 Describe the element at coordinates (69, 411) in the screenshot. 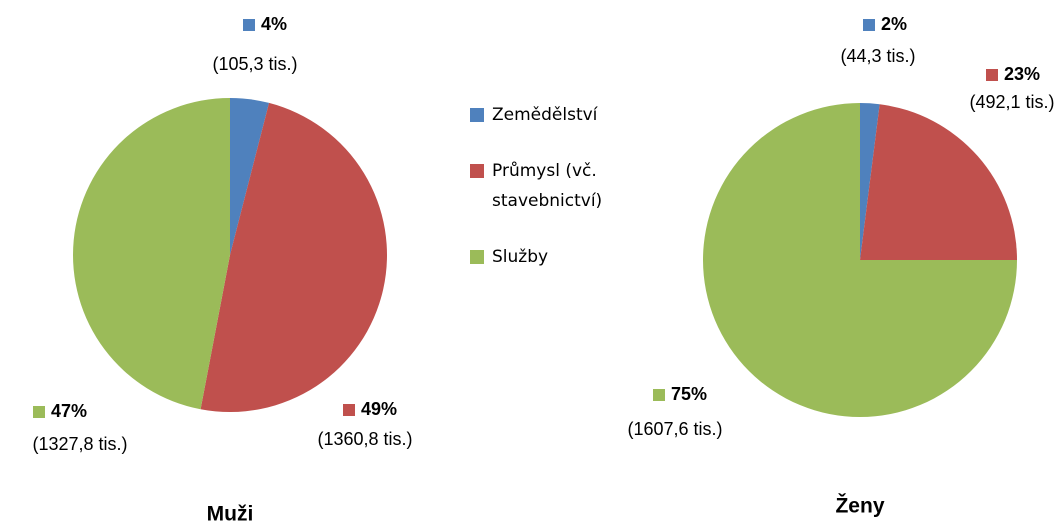

I see `value-label: 47%` at that location.